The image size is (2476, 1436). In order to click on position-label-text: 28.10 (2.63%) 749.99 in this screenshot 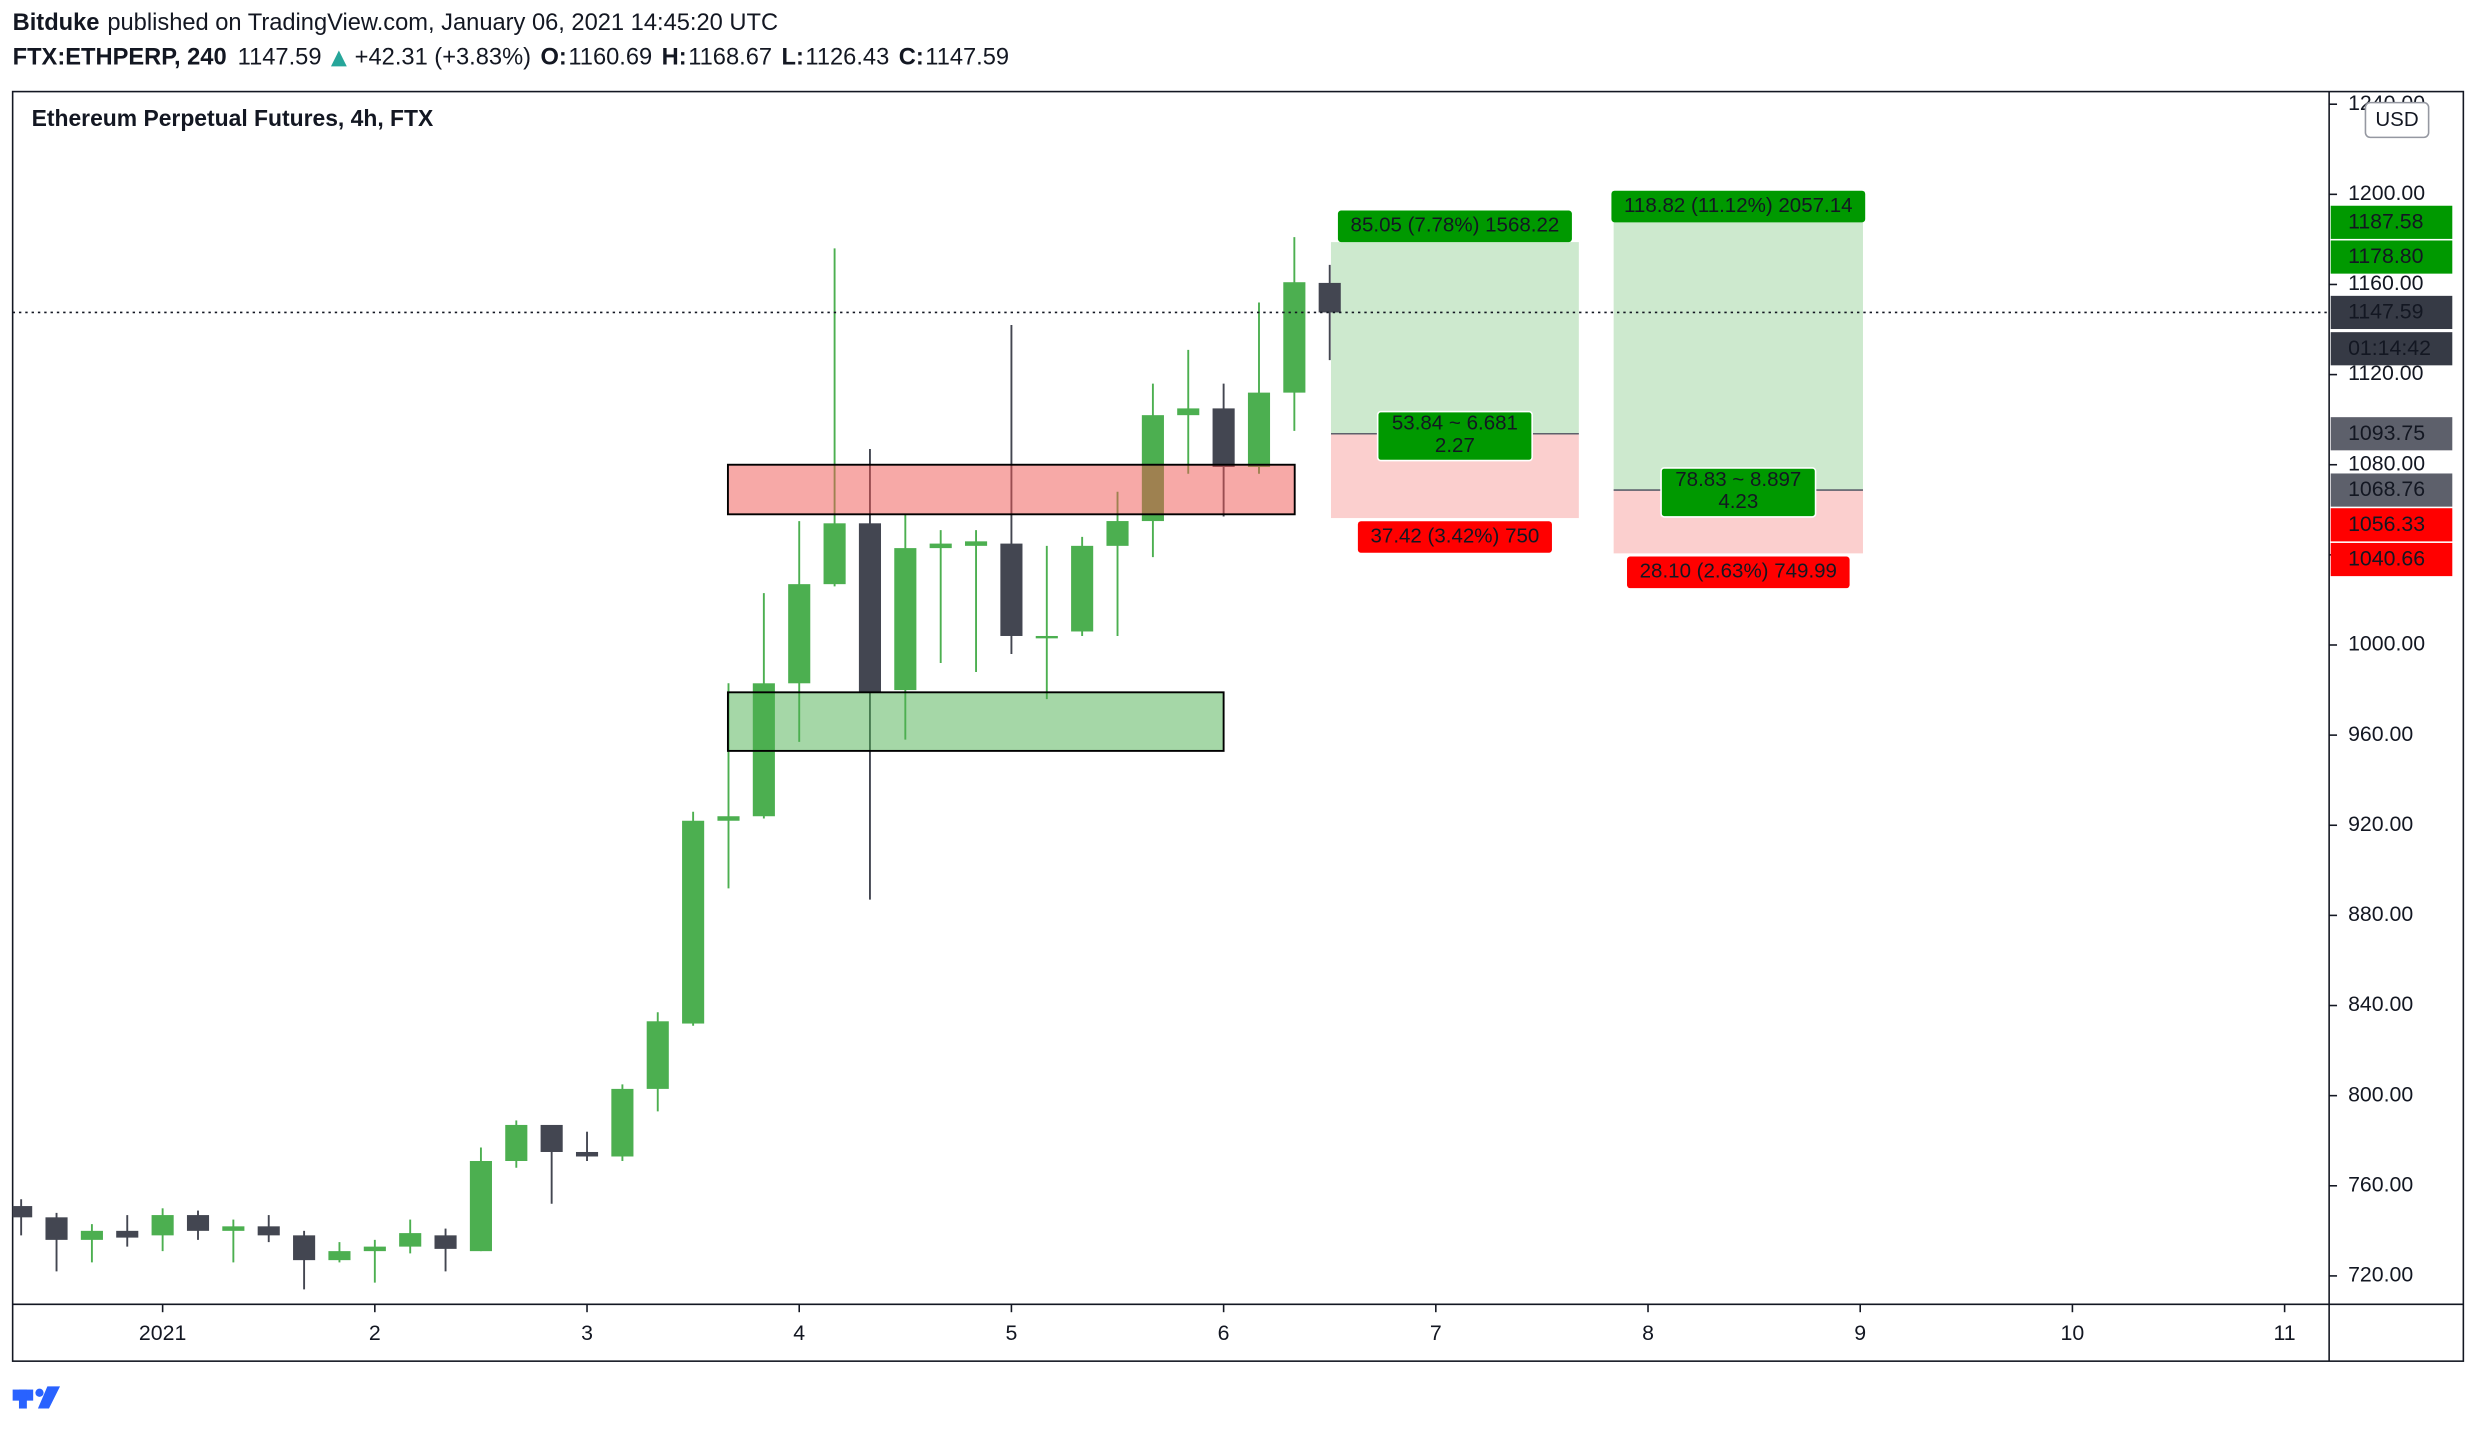, I will do `click(1738, 571)`.